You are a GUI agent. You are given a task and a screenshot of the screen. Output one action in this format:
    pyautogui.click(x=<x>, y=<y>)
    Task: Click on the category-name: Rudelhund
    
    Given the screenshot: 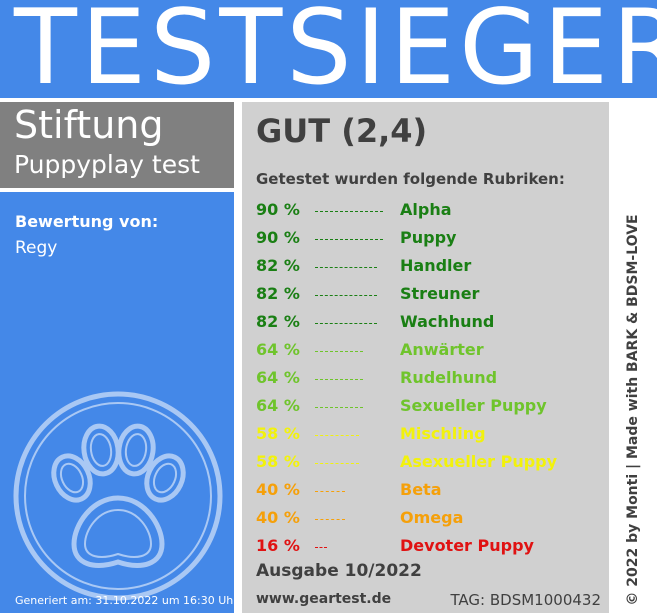 What is the action you would take?
    pyautogui.click(x=449, y=377)
    